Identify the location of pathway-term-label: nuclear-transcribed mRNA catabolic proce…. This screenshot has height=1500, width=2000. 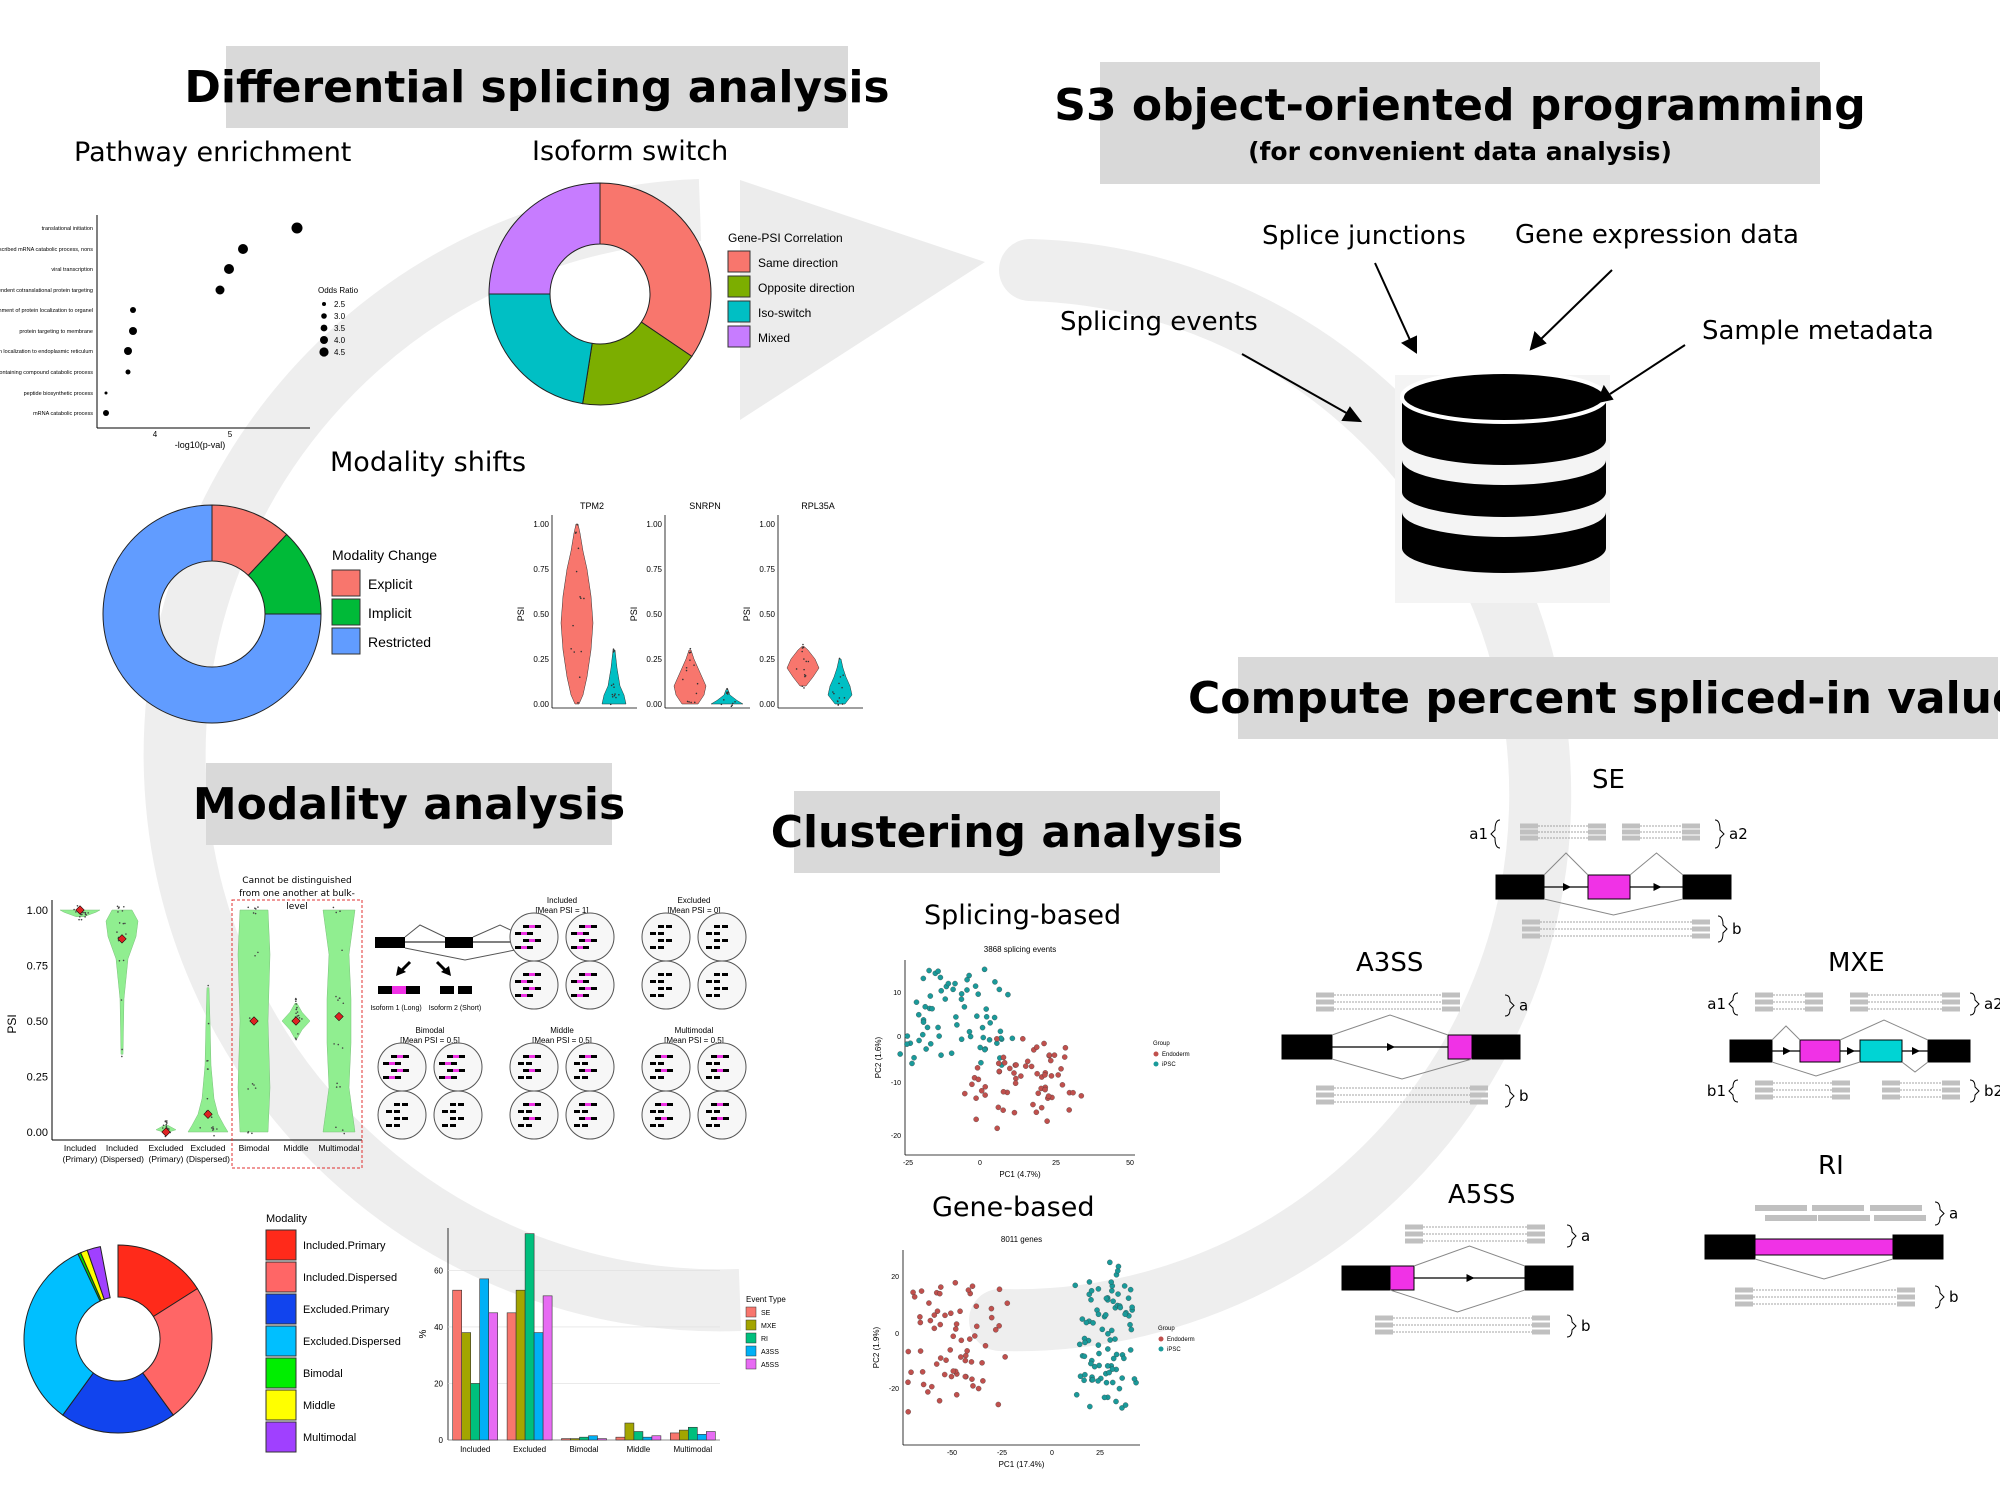
(46, 250).